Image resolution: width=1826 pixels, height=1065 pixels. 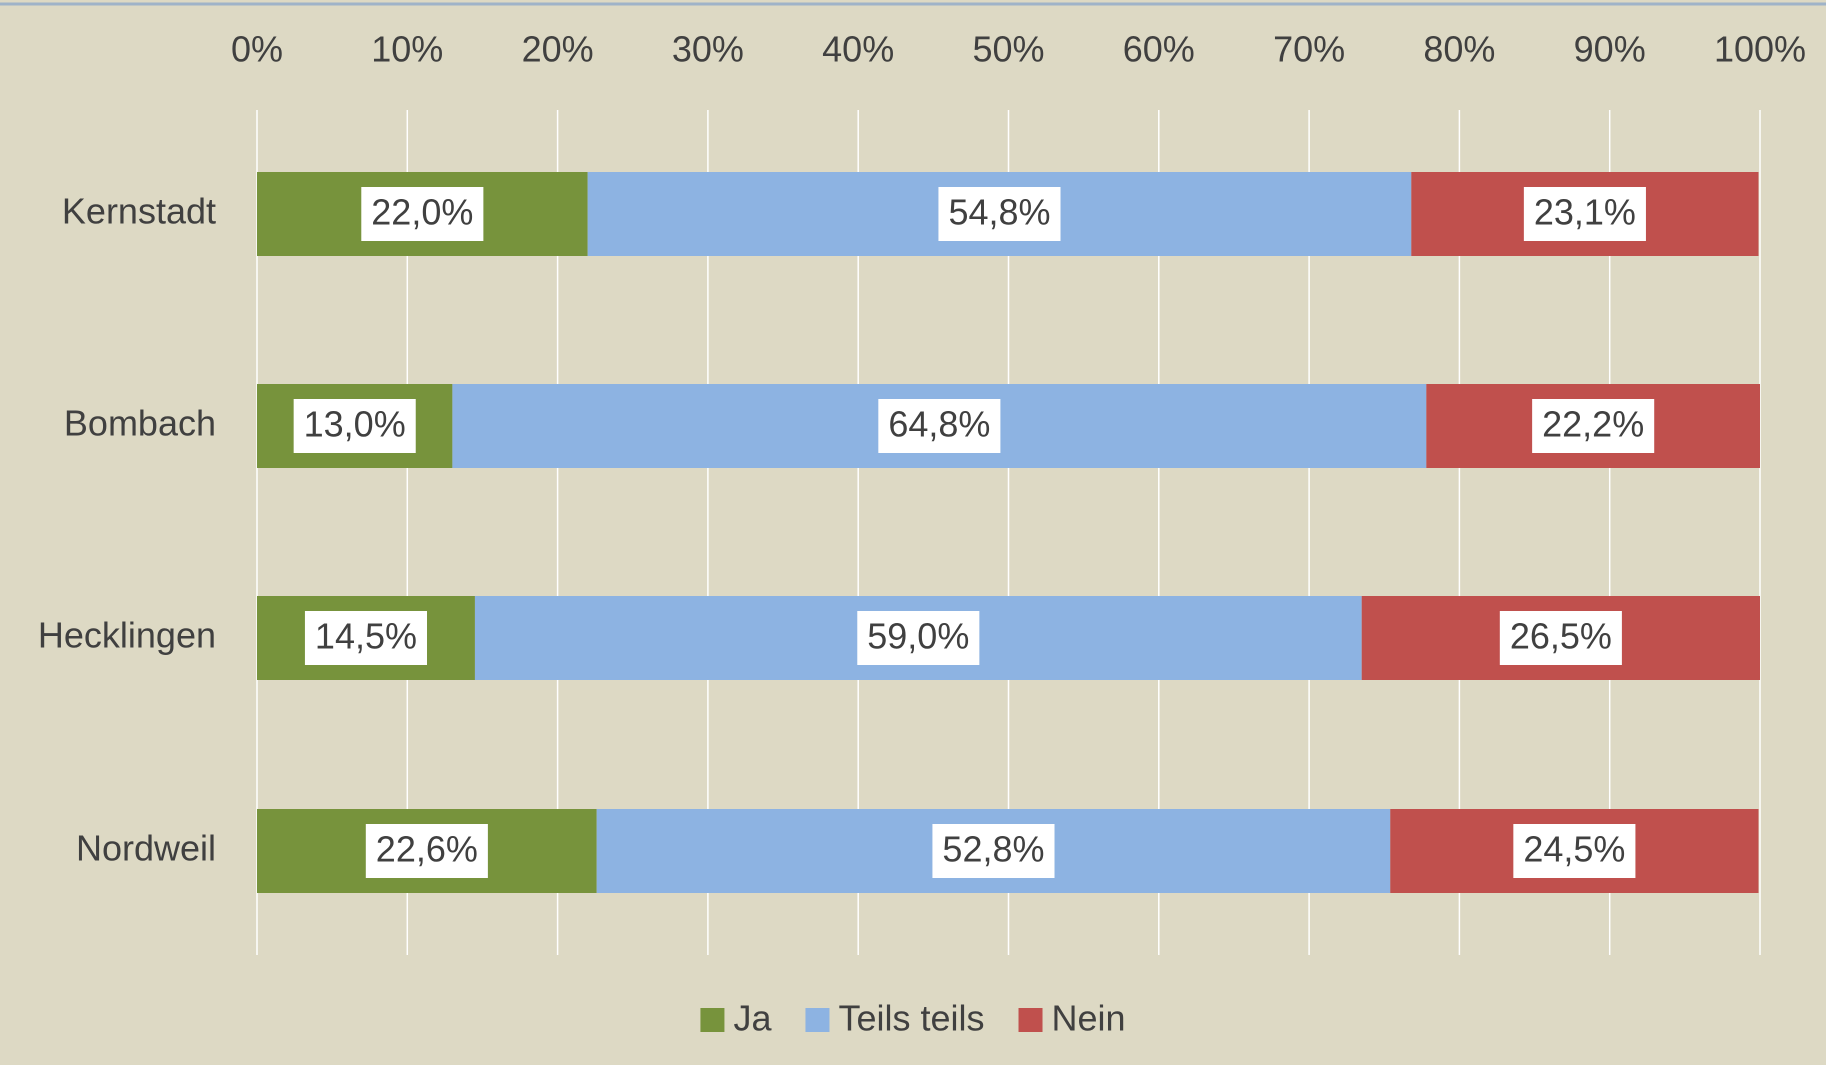 I want to click on legend-label: Nein, so click(x=1089, y=1018).